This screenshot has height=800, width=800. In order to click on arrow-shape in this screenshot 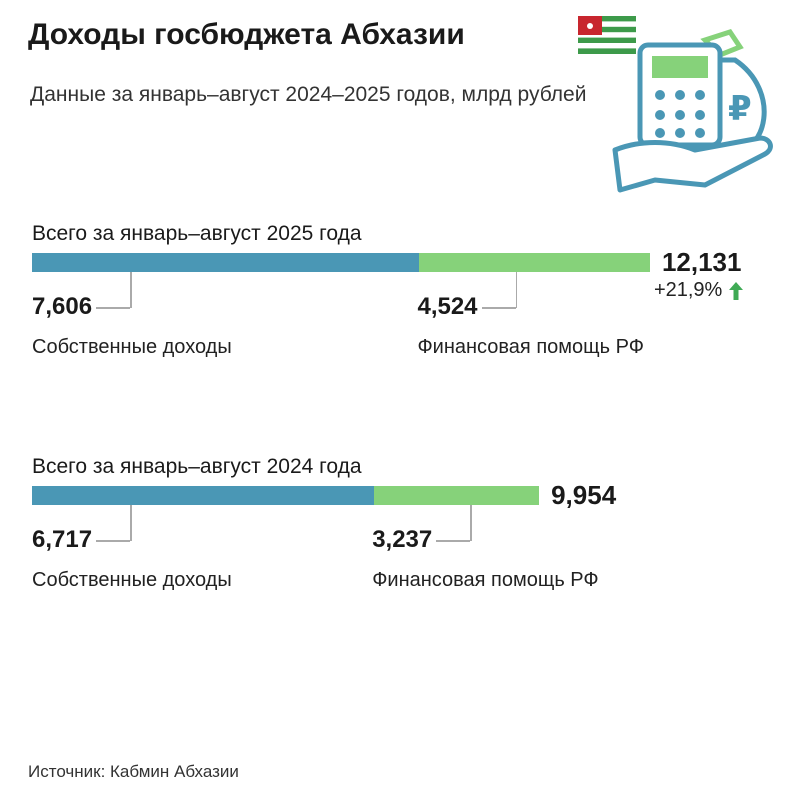, I will do `click(736, 291)`.